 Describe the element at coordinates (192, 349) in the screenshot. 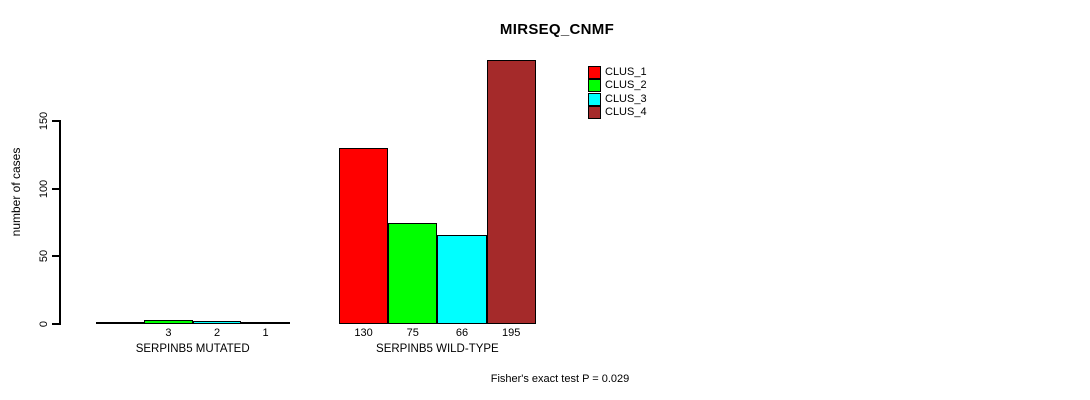

I see `group-label: SERPINB5 MUTATED` at that location.